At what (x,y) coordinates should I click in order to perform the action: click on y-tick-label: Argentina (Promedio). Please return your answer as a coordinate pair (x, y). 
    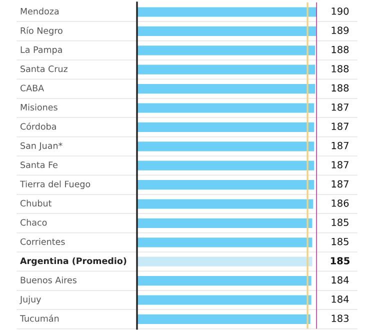
    Looking at the image, I should click on (73, 261).